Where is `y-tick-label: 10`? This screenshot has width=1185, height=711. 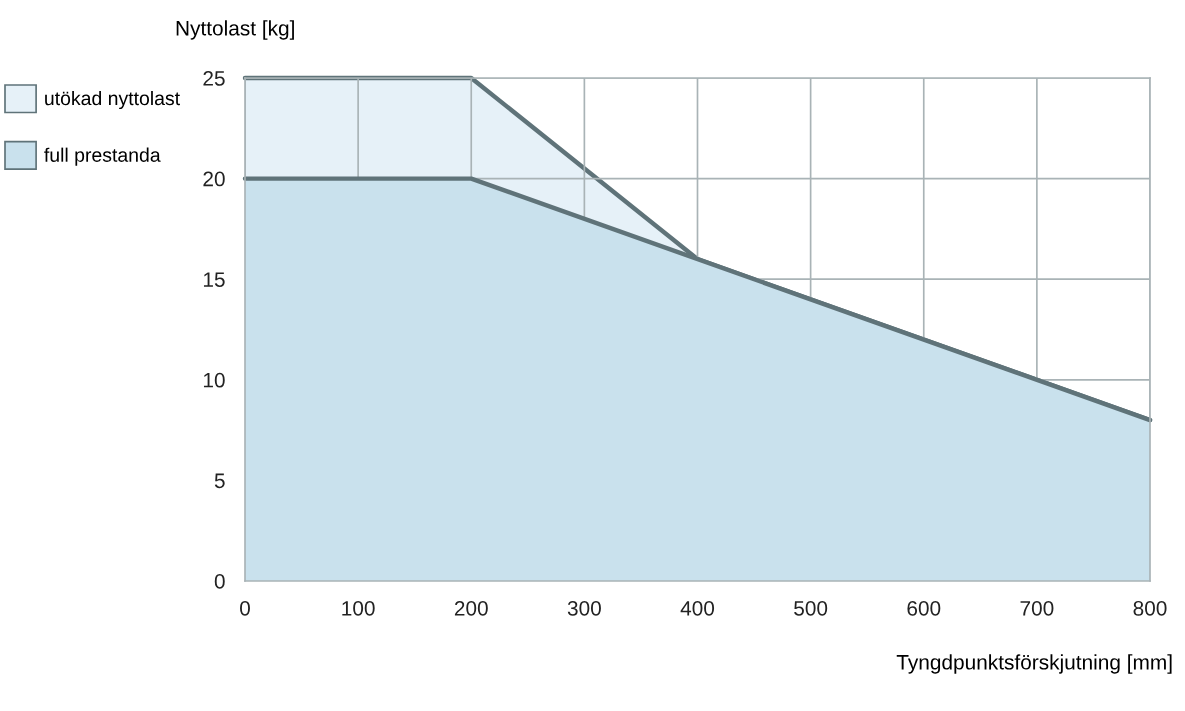 y-tick-label: 10 is located at coordinates (214, 380).